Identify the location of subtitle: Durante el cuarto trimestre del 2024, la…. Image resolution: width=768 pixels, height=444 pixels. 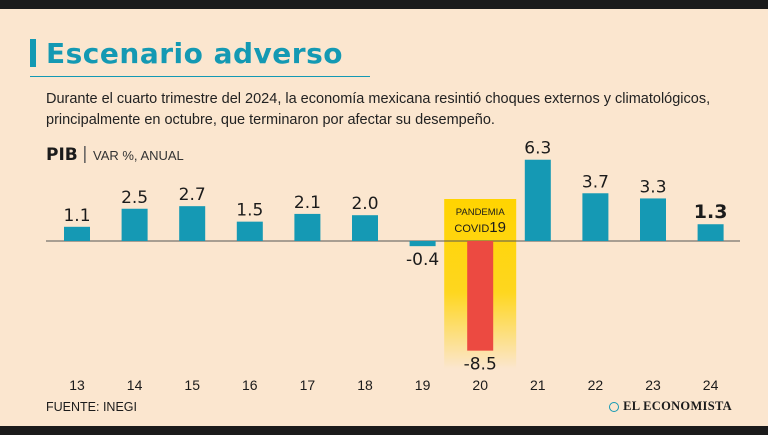
(378, 109).